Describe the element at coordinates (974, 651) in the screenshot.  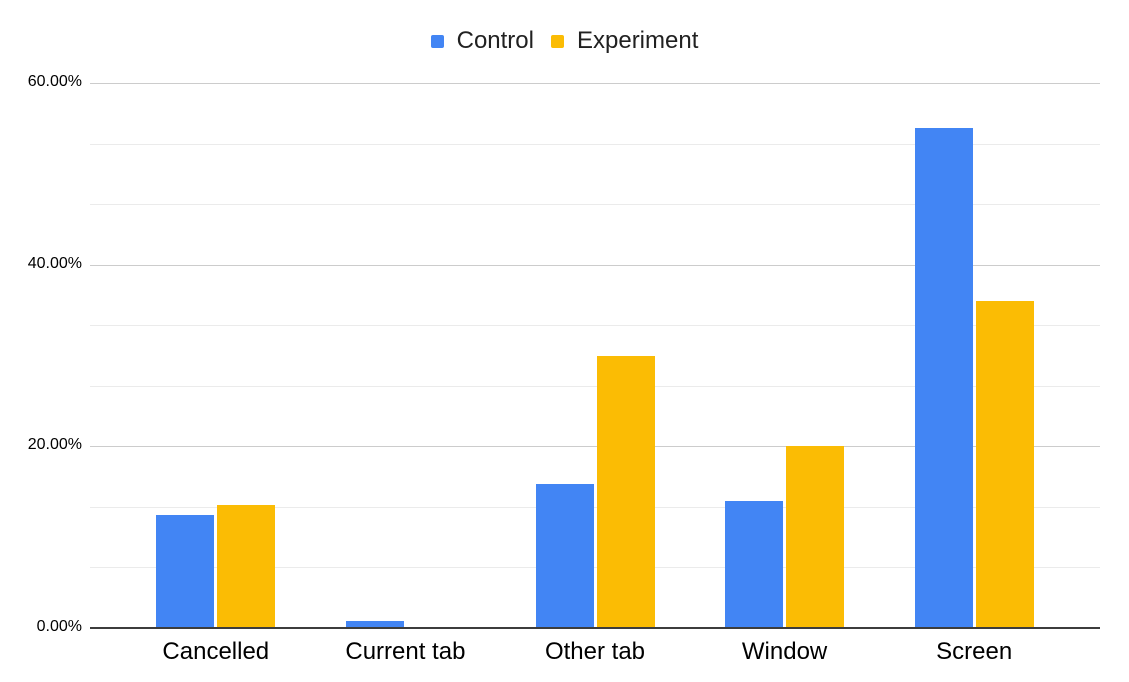
I see `x-axis-label-screen: Screen` at that location.